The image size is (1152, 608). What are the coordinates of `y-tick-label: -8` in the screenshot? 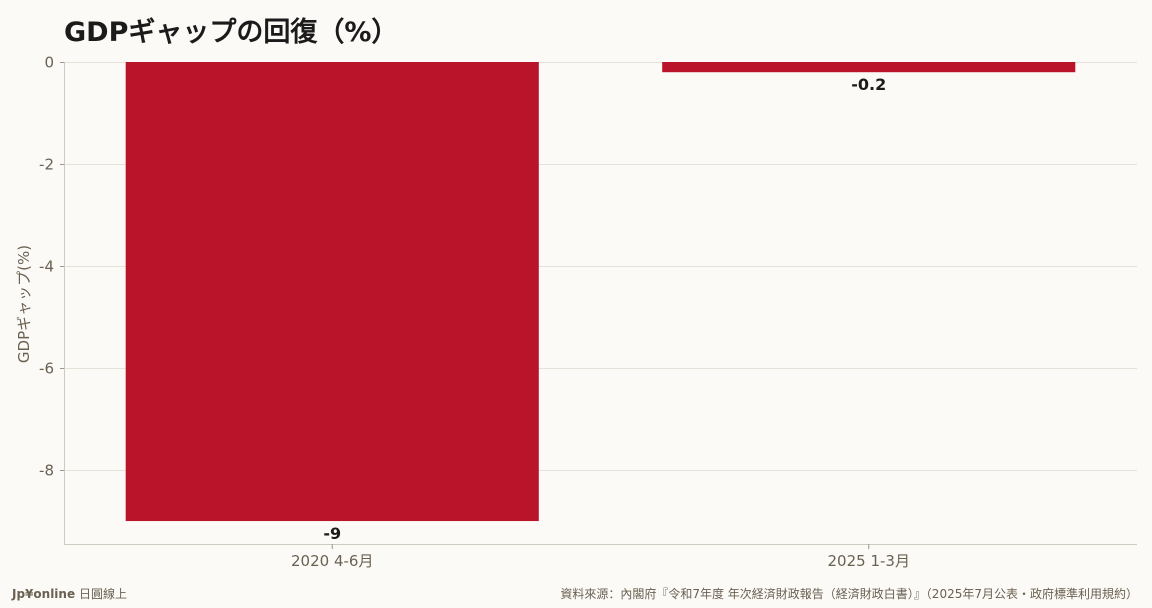 It's located at (46, 471).